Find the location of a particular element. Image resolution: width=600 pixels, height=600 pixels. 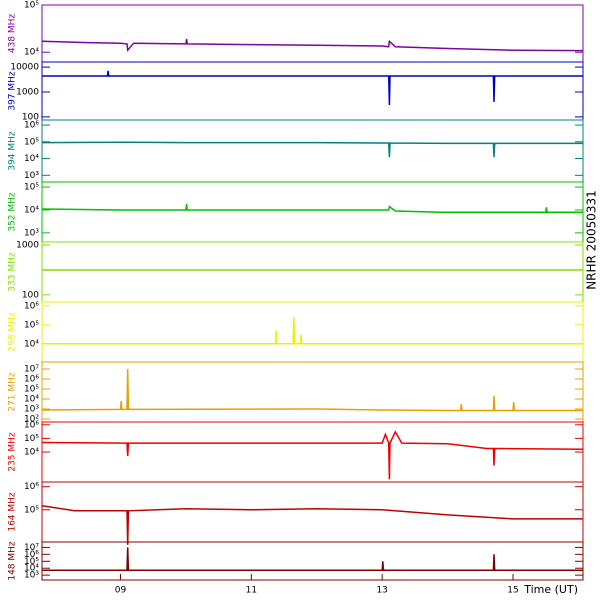

y-axis-label: 394 MHz is located at coordinates (13, 151).